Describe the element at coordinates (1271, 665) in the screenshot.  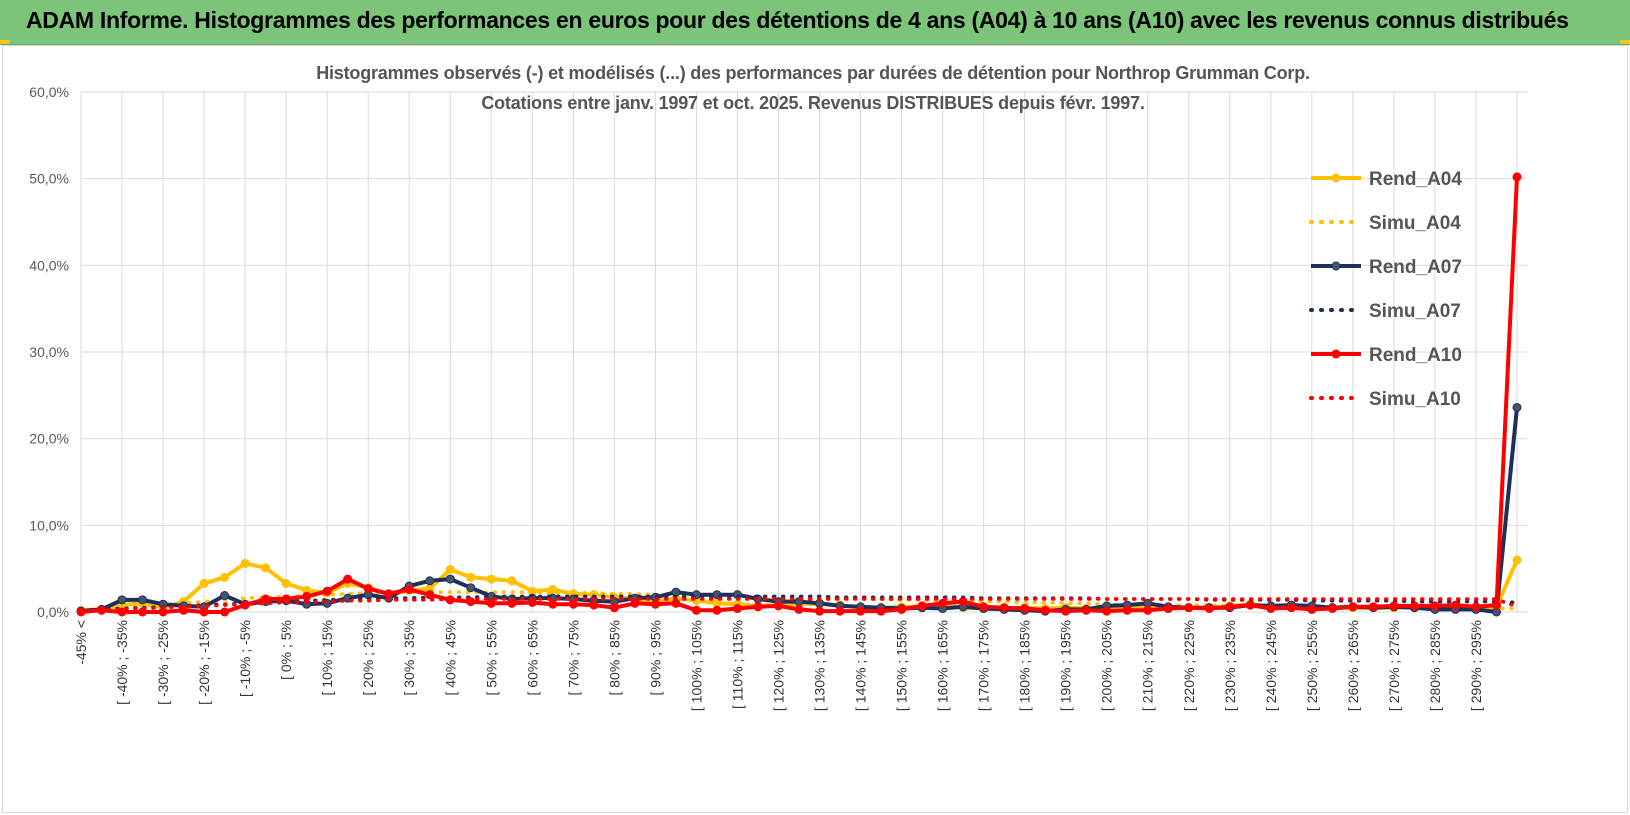
I see `x-tick-label: [ 240% ; 245%` at that location.